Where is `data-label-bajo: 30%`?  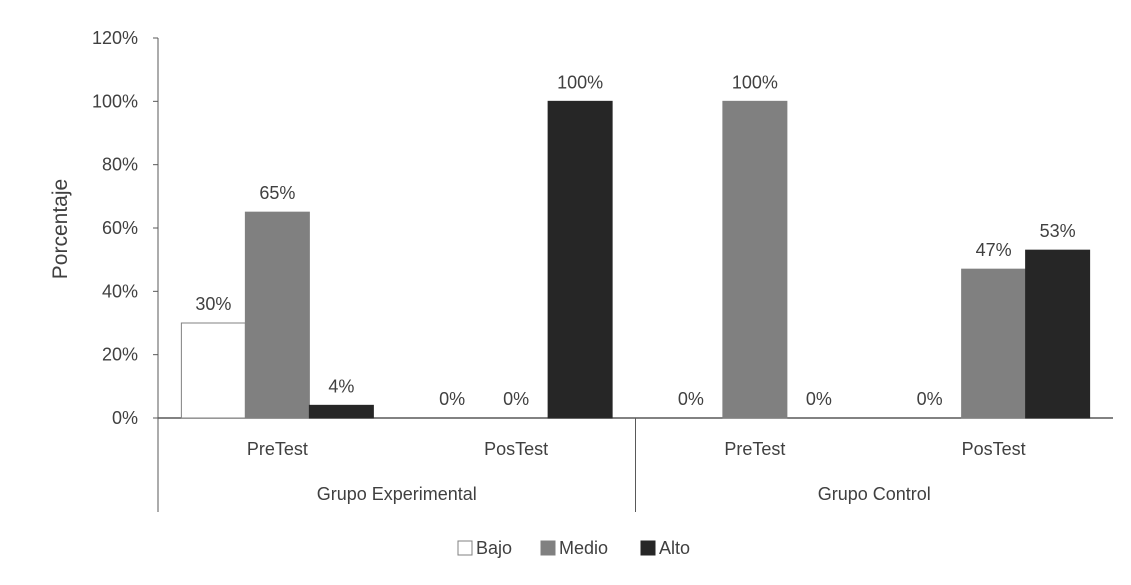
data-label-bajo: 30% is located at coordinates (213, 304).